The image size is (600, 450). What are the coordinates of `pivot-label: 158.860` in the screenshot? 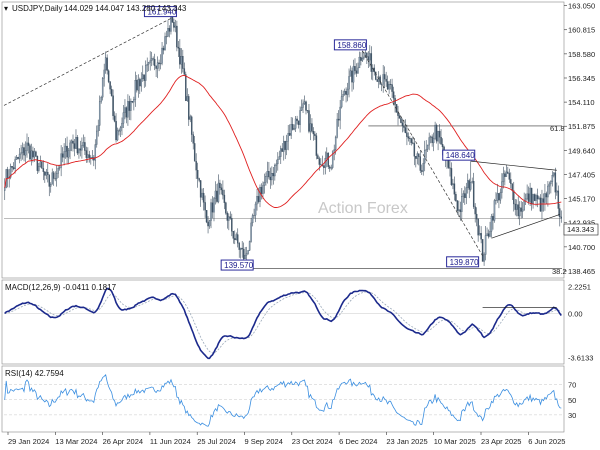 It's located at (350, 45).